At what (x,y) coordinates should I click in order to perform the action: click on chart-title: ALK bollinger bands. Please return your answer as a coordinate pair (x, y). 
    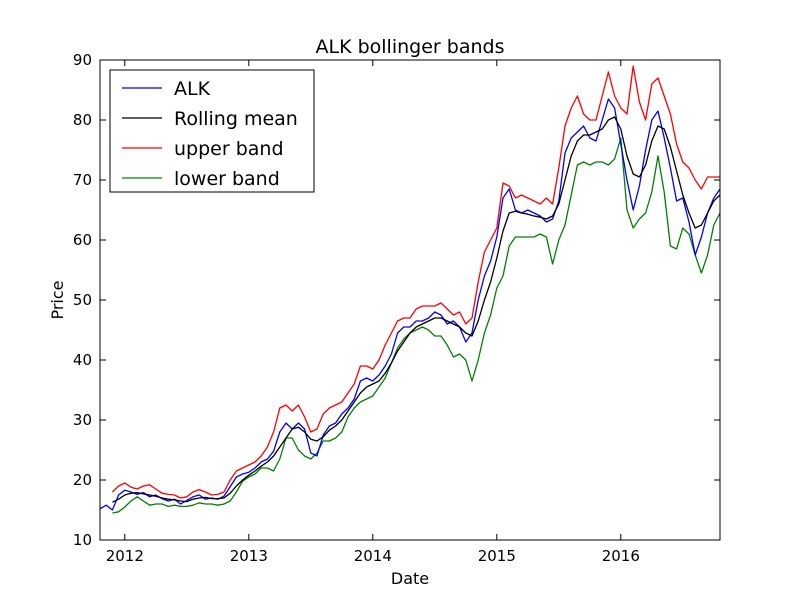
    Looking at the image, I should click on (410, 47).